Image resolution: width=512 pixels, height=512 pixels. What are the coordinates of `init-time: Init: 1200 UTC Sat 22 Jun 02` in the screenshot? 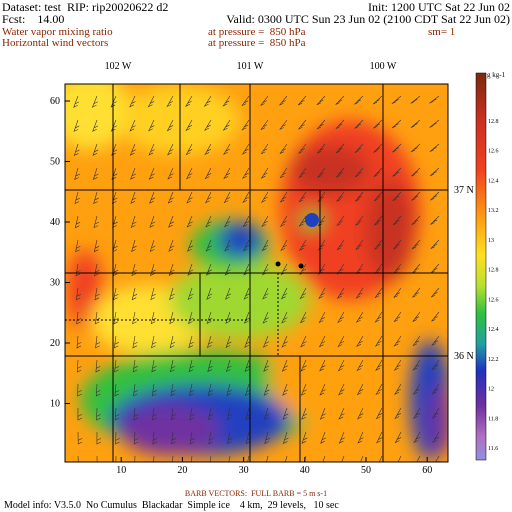 It's located at (439, 7).